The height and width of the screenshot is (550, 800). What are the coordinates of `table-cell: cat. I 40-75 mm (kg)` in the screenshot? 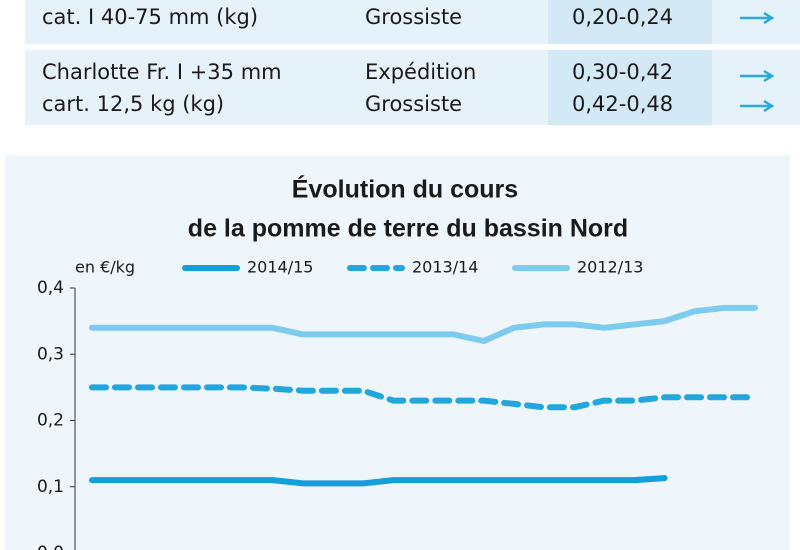 It's located at (150, 17).